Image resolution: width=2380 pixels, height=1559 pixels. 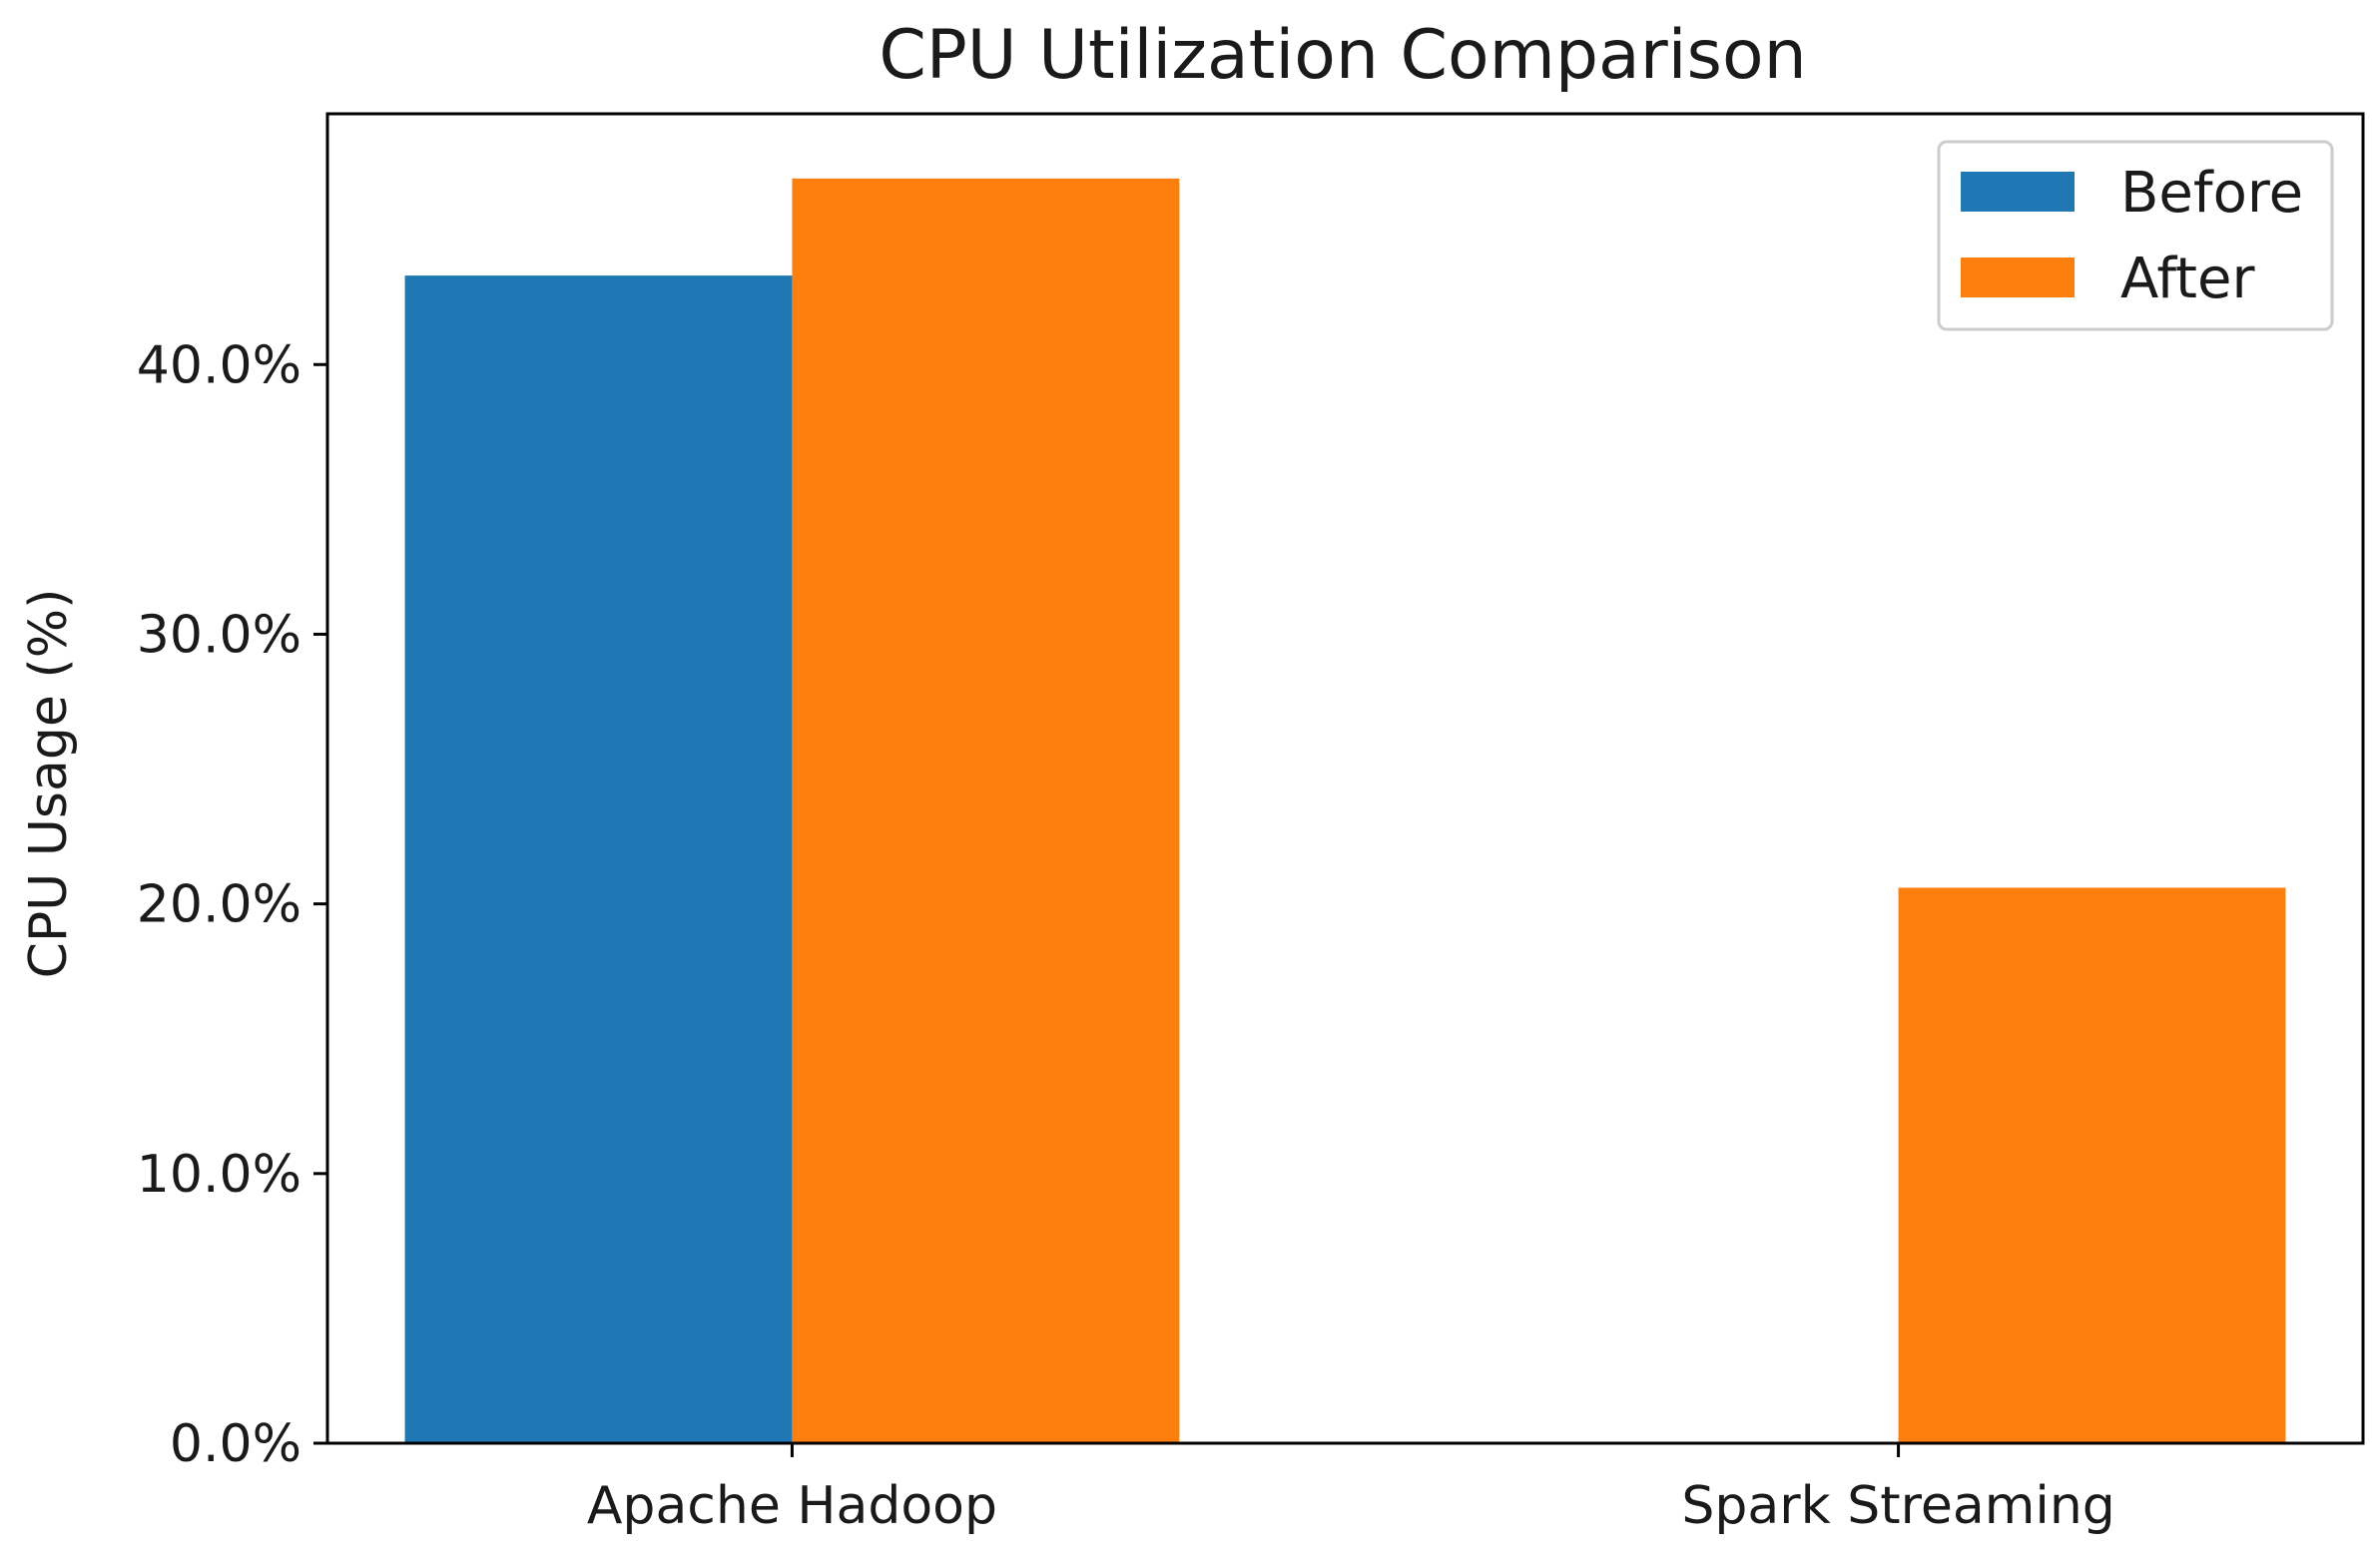 What do you see at coordinates (219, 365) in the screenshot?
I see `y-tick-label: 40.0%` at bounding box center [219, 365].